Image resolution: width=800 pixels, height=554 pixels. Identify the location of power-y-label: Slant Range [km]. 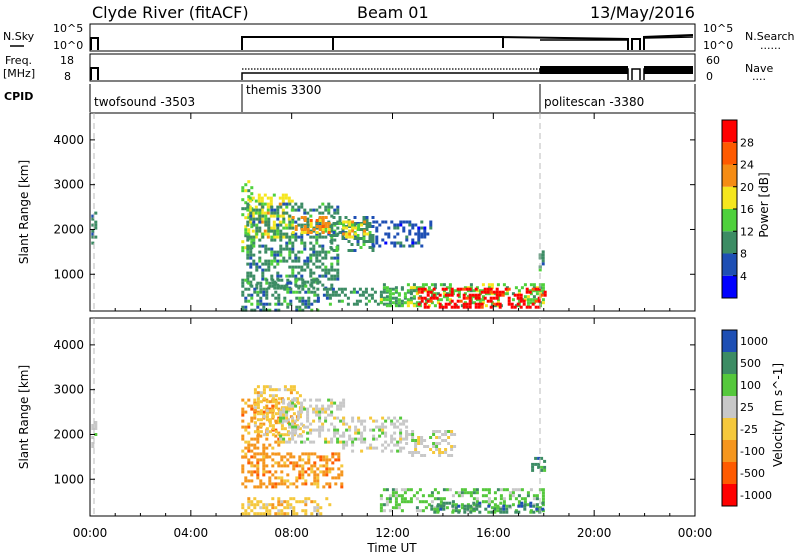
(24, 212).